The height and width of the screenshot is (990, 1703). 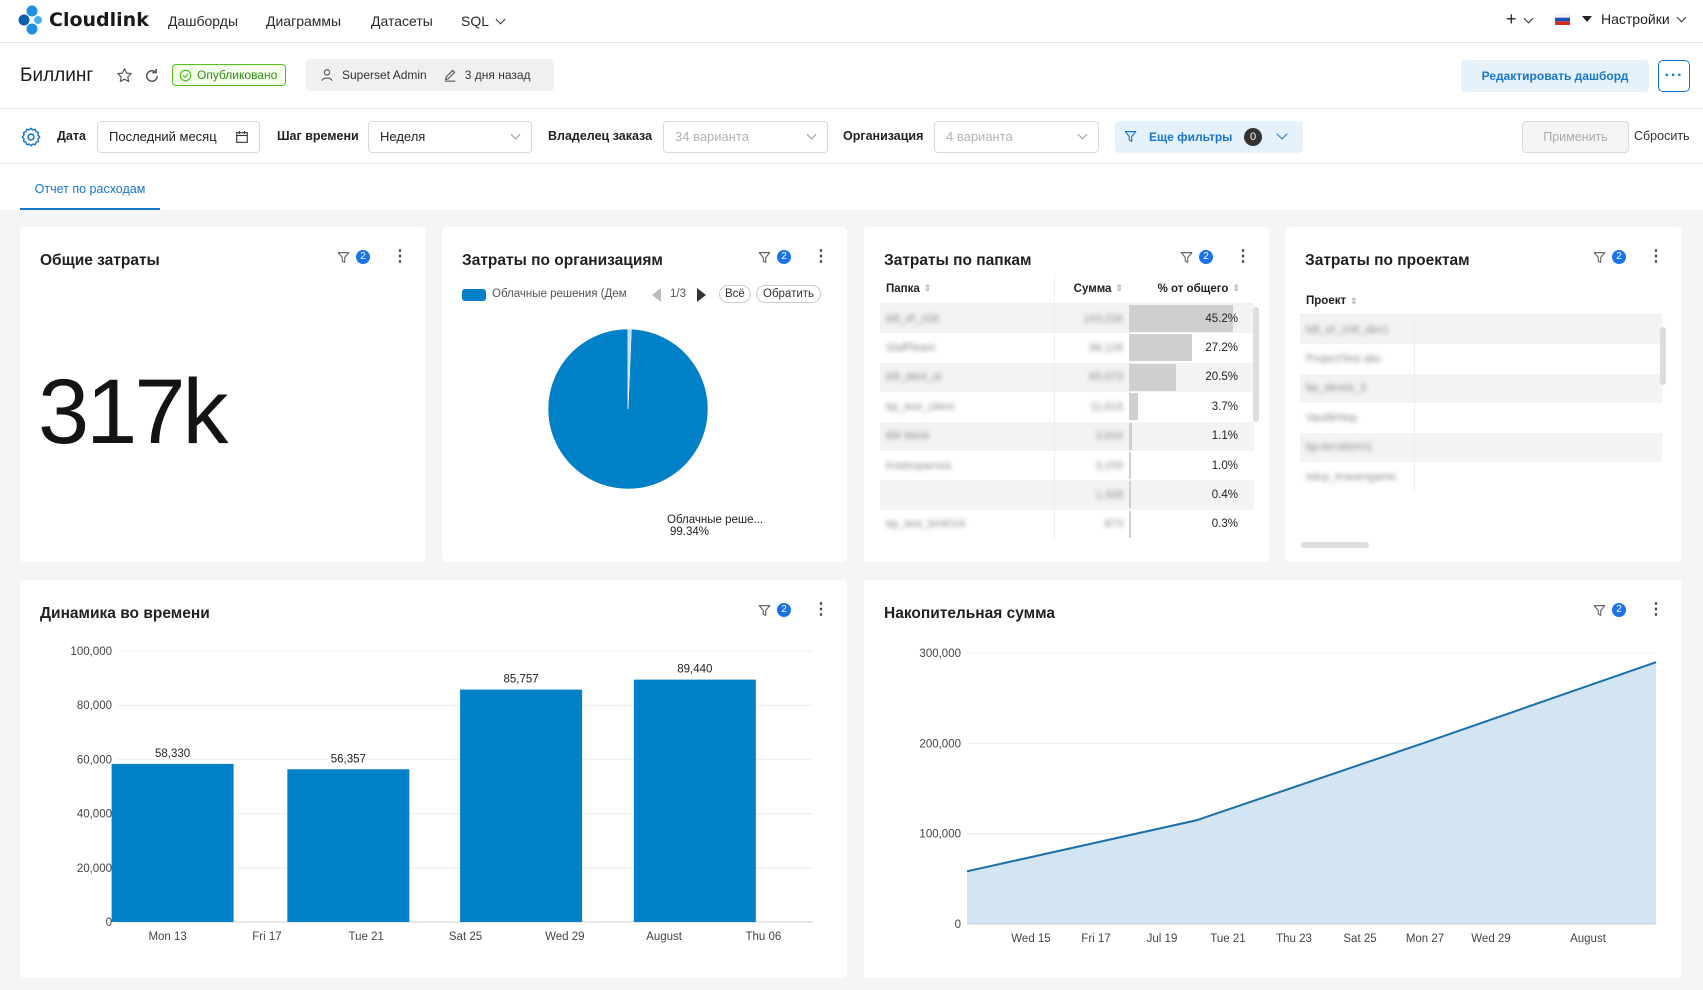 What do you see at coordinates (1092, 288) in the screenshot?
I see `column-header-sum: Сумма ⇕` at bounding box center [1092, 288].